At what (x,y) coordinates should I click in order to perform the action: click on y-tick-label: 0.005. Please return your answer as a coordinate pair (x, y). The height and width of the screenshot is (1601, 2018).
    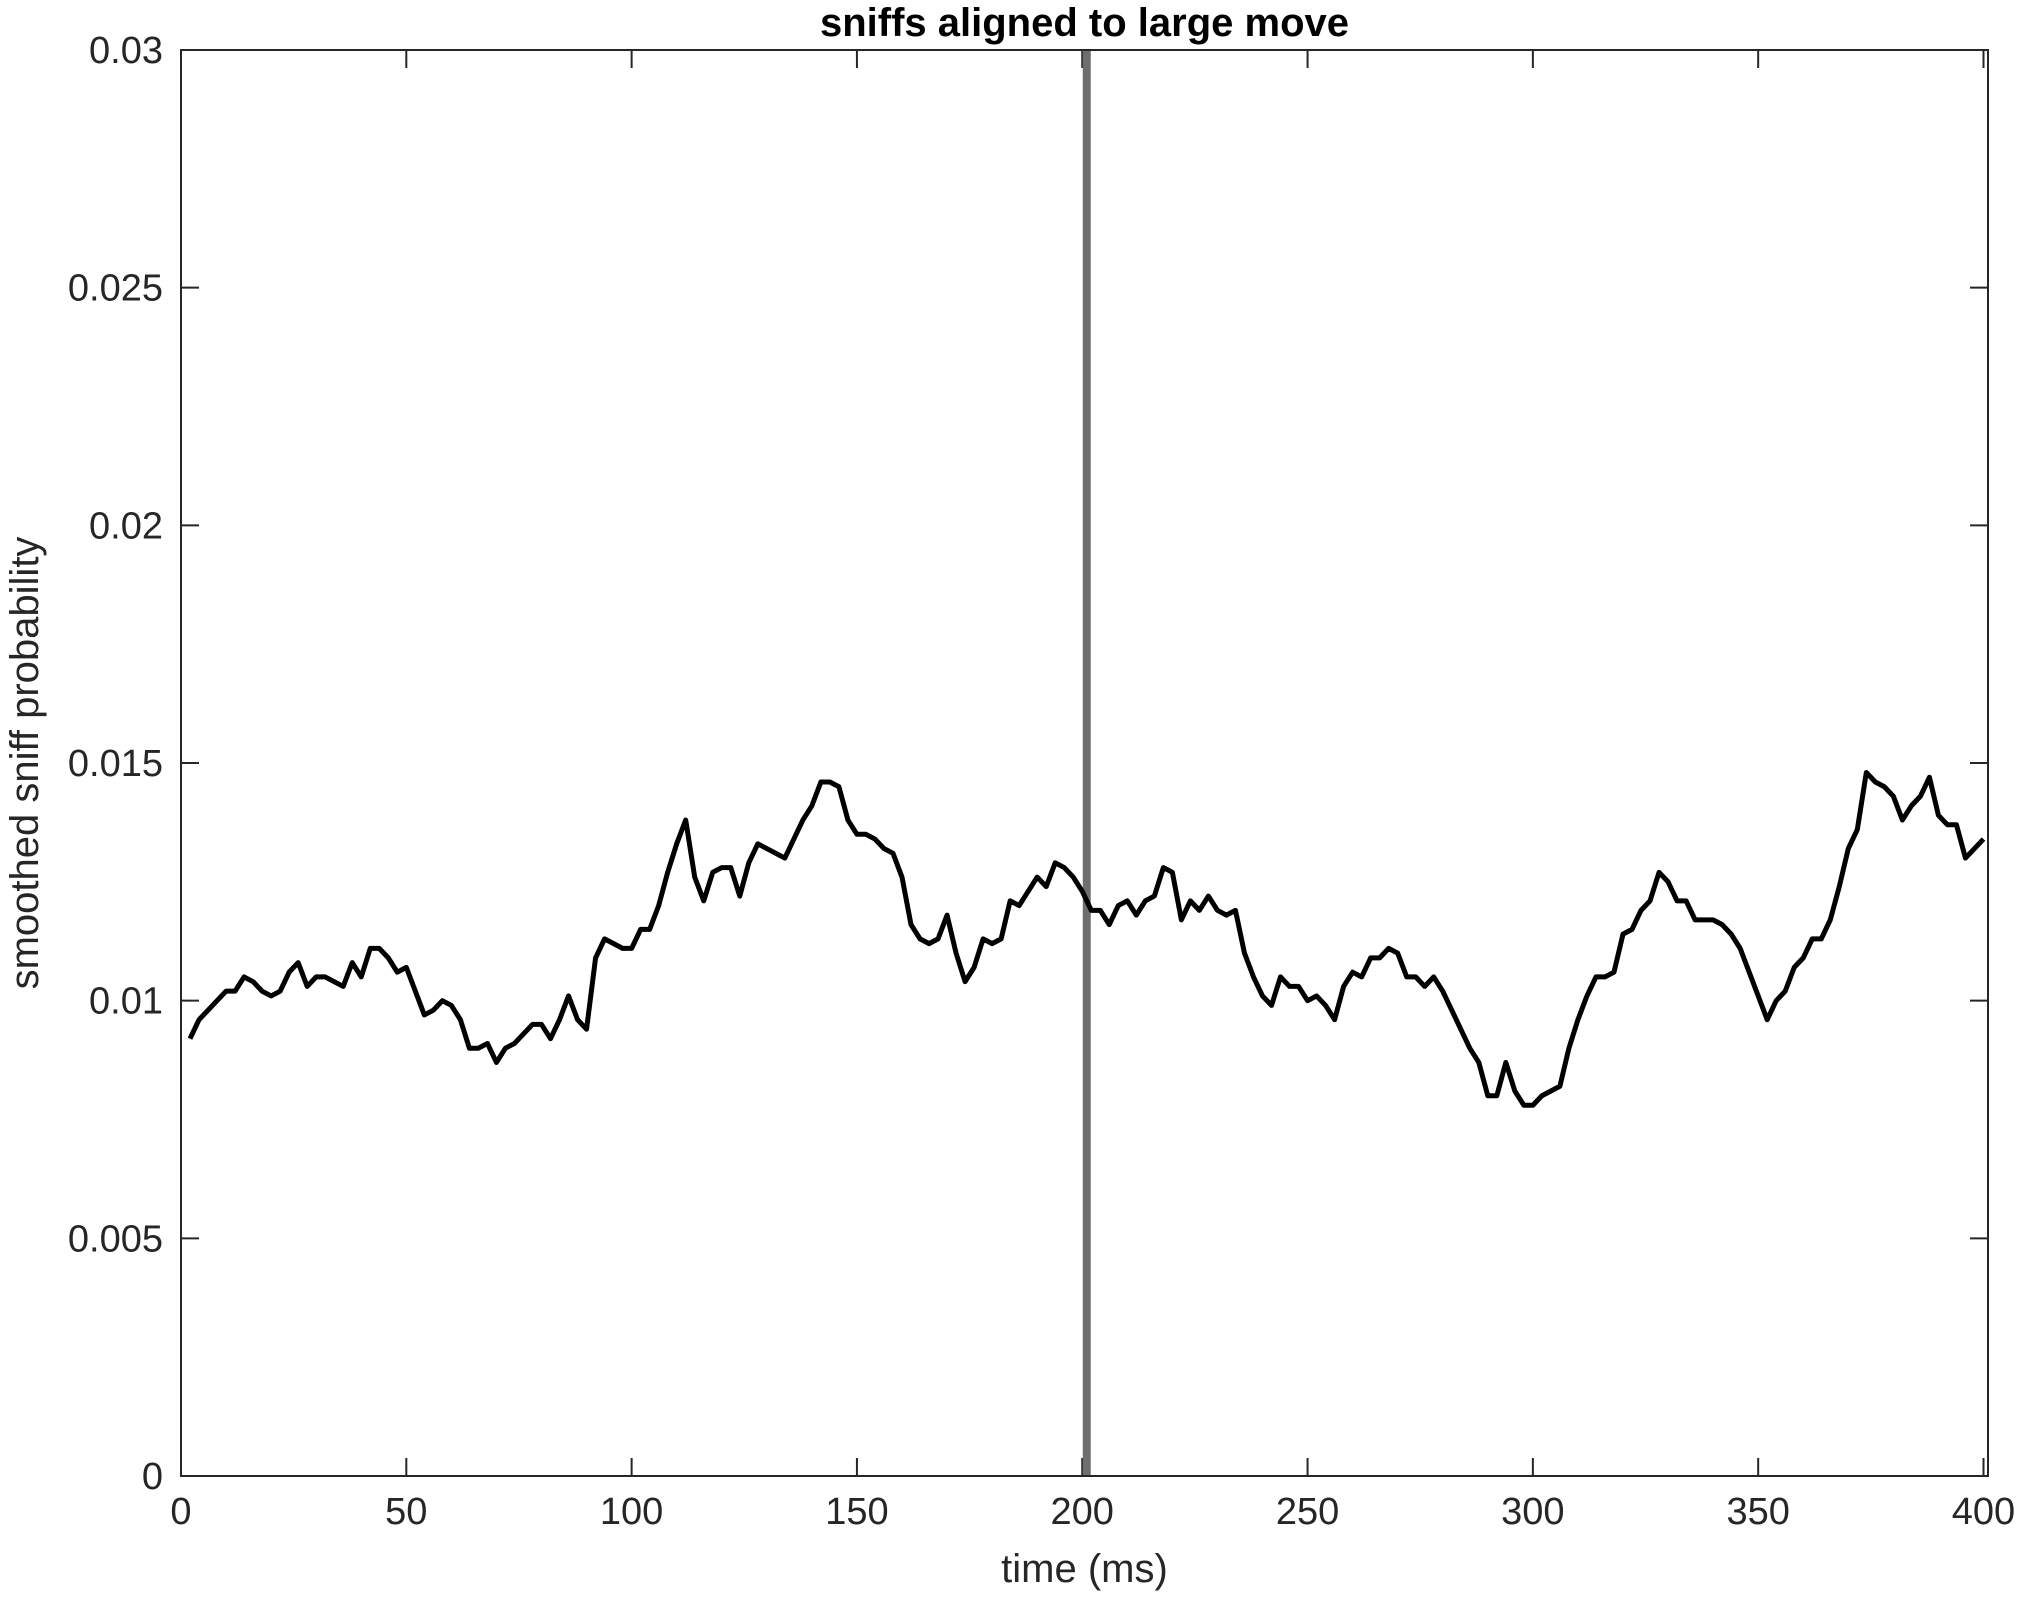
    Looking at the image, I should click on (115, 1239).